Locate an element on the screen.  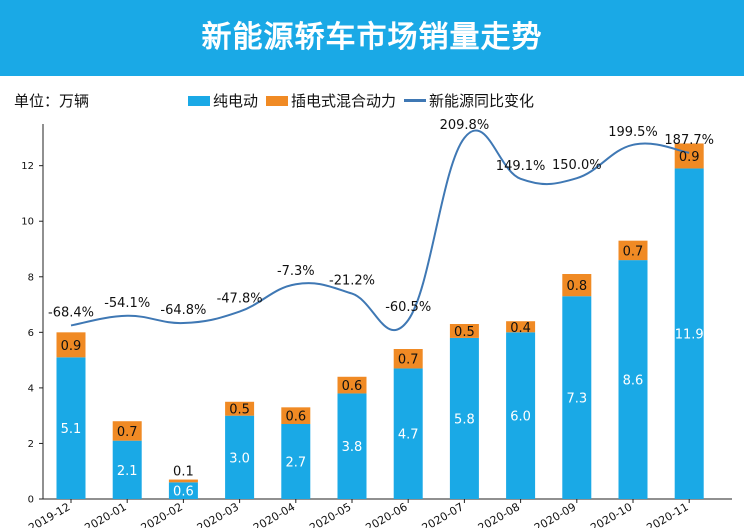
bev-value-label-3: 3.0 is located at coordinates (239, 458).